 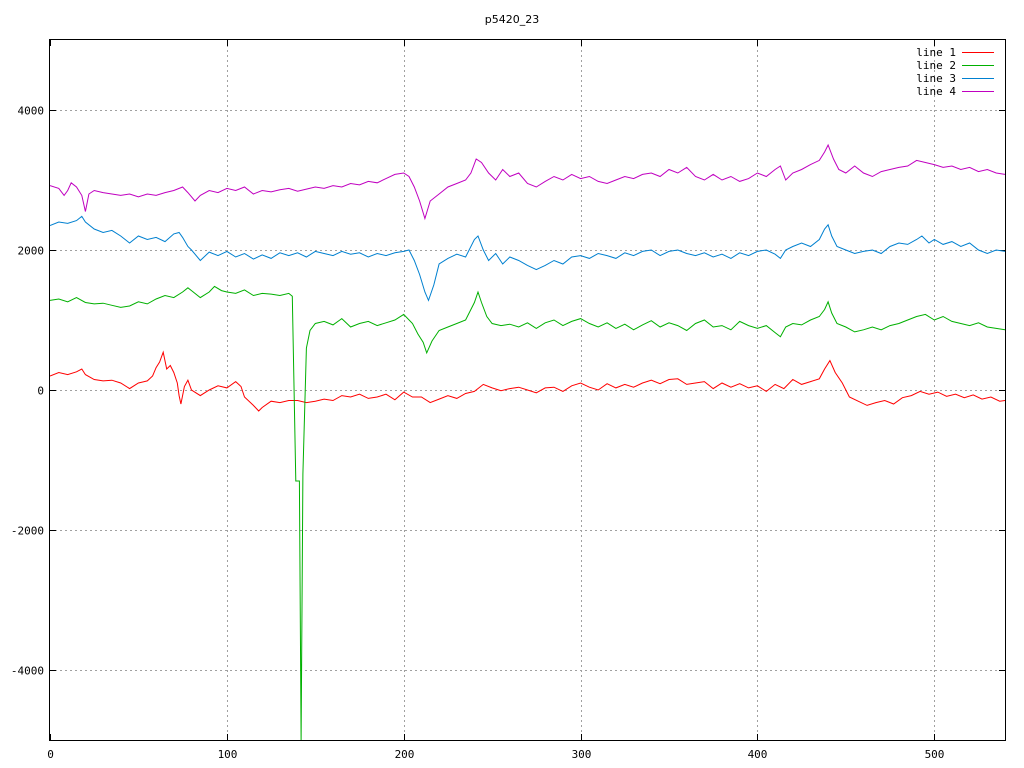 What do you see at coordinates (40, 391) in the screenshot?
I see `y-tick-label: 0` at bounding box center [40, 391].